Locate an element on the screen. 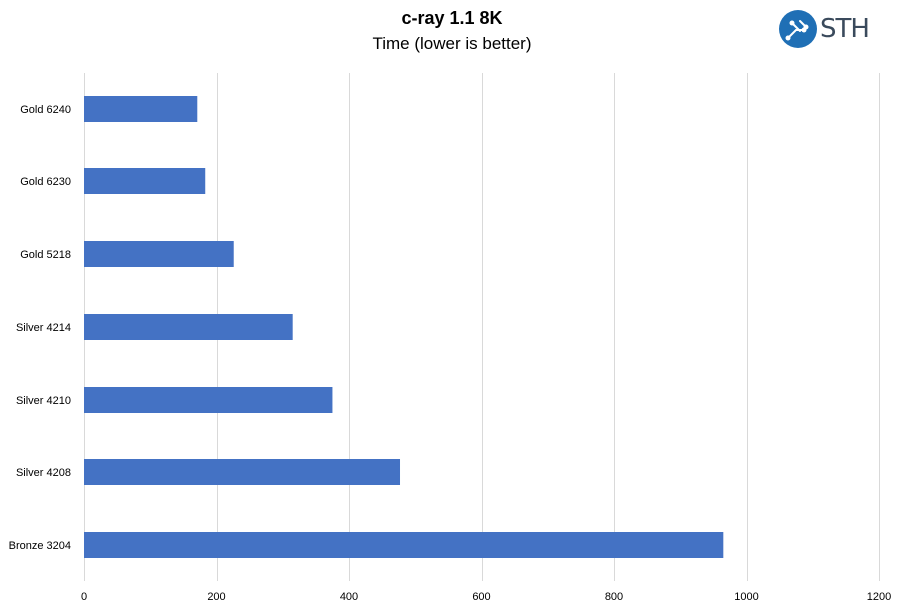 This screenshot has height=607, width=904. category-label: Bronze 3204 is located at coordinates (40, 546).